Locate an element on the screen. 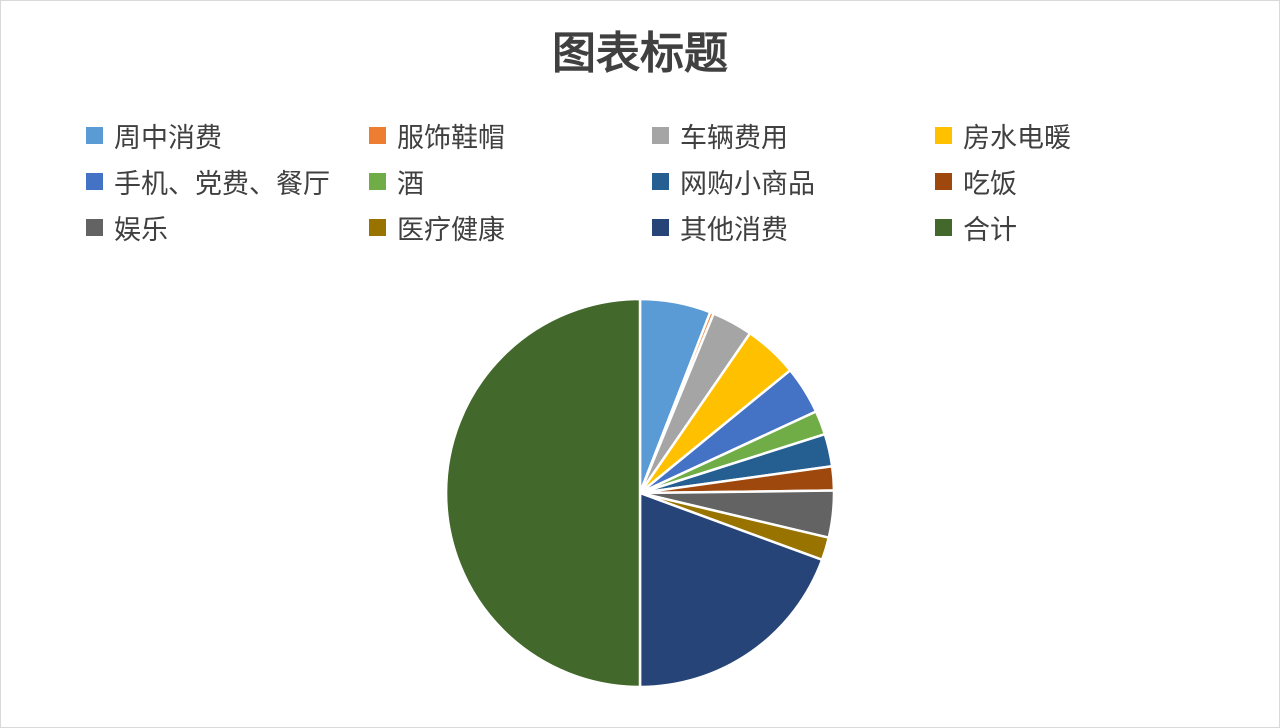 This screenshot has width=1280, height=728. legend-label: 周中消费 is located at coordinates (168, 138).